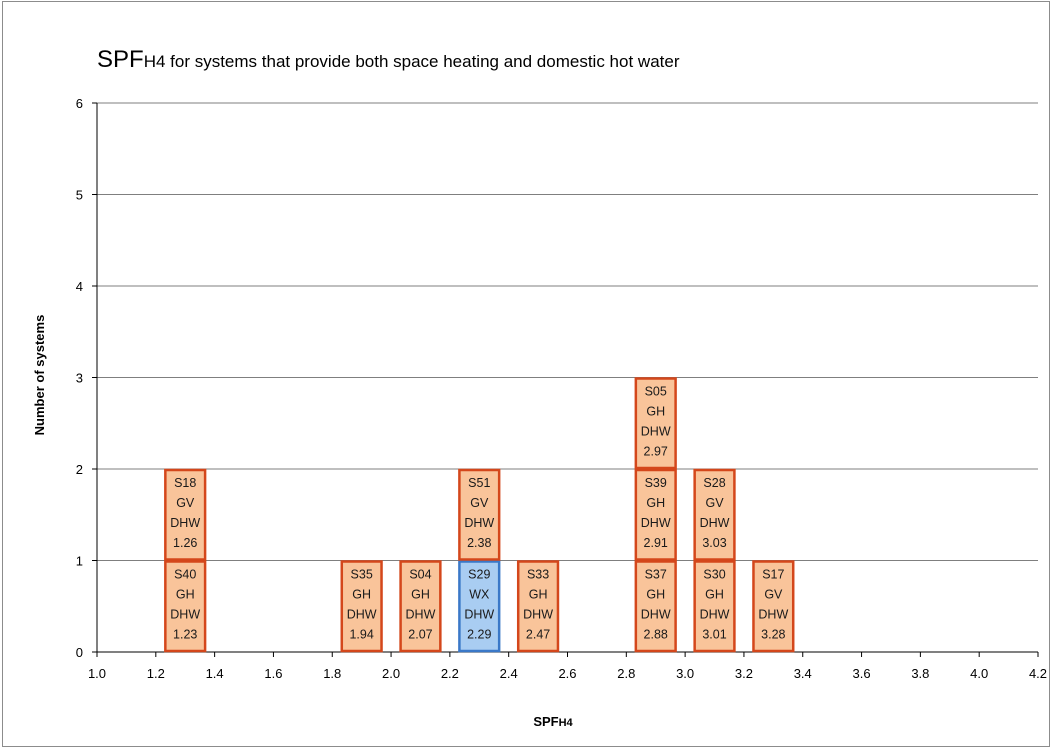 The height and width of the screenshot is (749, 1053). What do you see at coordinates (215, 673) in the screenshot?
I see `x-tick-label-2: 1.4` at bounding box center [215, 673].